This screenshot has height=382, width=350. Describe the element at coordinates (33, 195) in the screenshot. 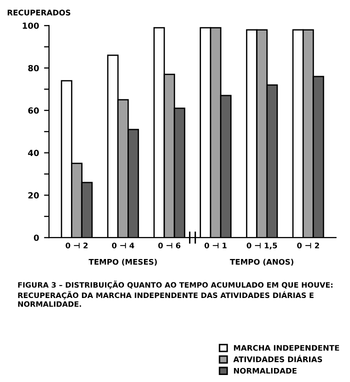

I see `y-tick-label: 20` at that location.